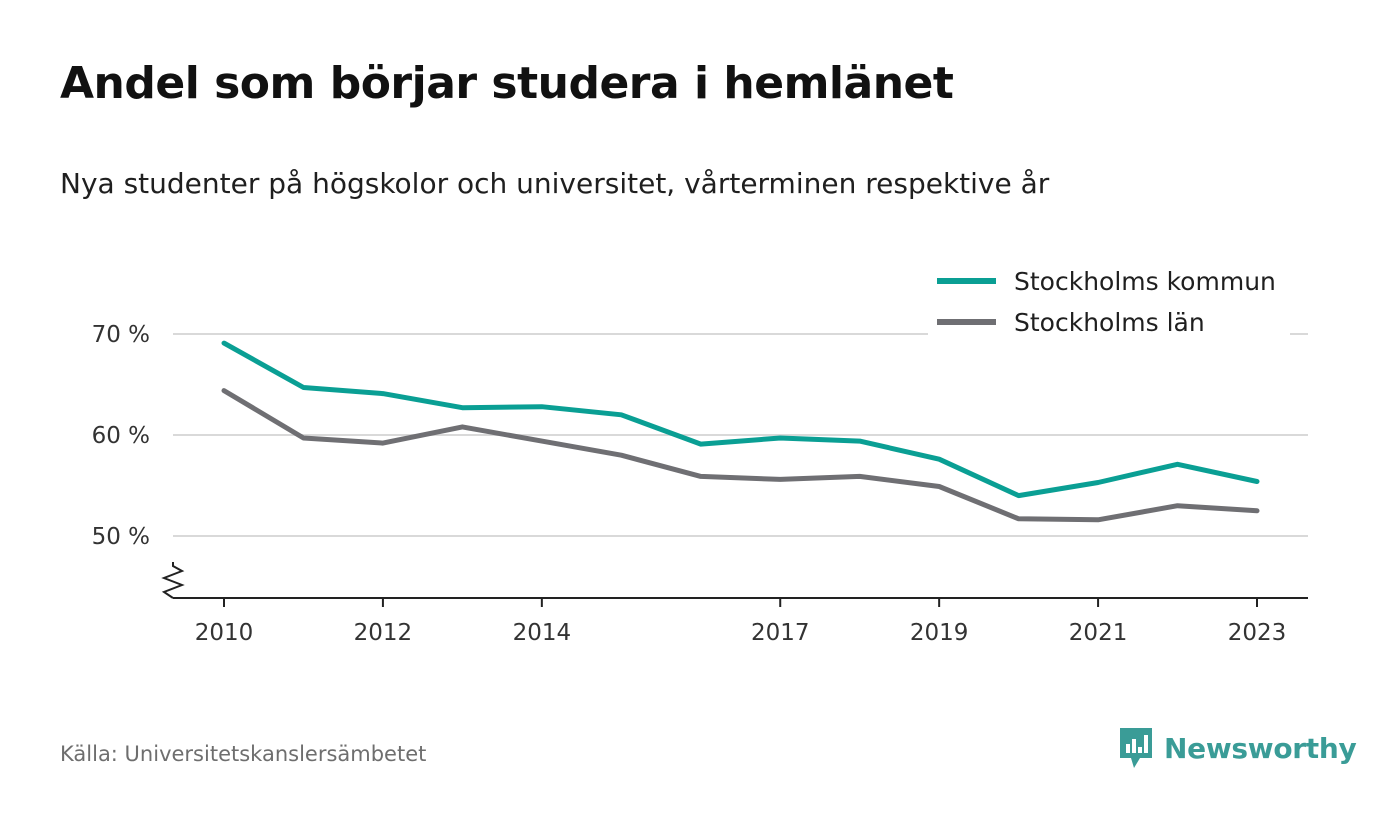 The image size is (1400, 831). I want to click on legend-label-2: Stockholms län, so click(1109, 322).